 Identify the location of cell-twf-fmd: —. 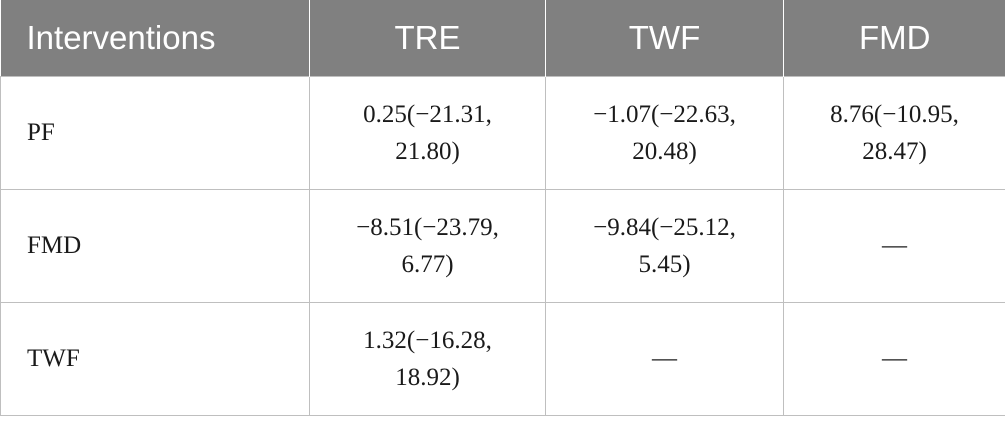
(894, 358).